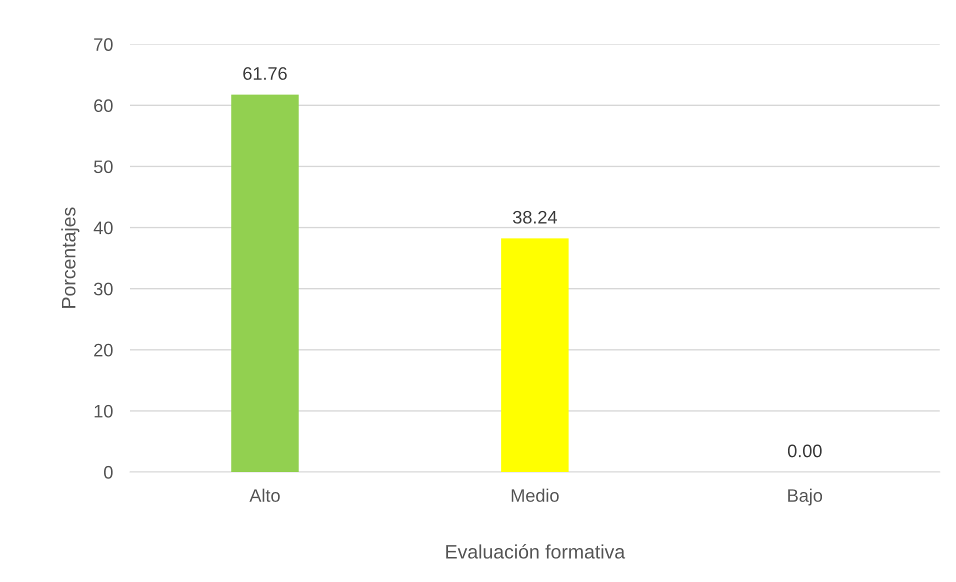 The width and height of the screenshot is (956, 582). Describe the element at coordinates (103, 105) in the screenshot. I see `y-tick-label: 60` at that location.